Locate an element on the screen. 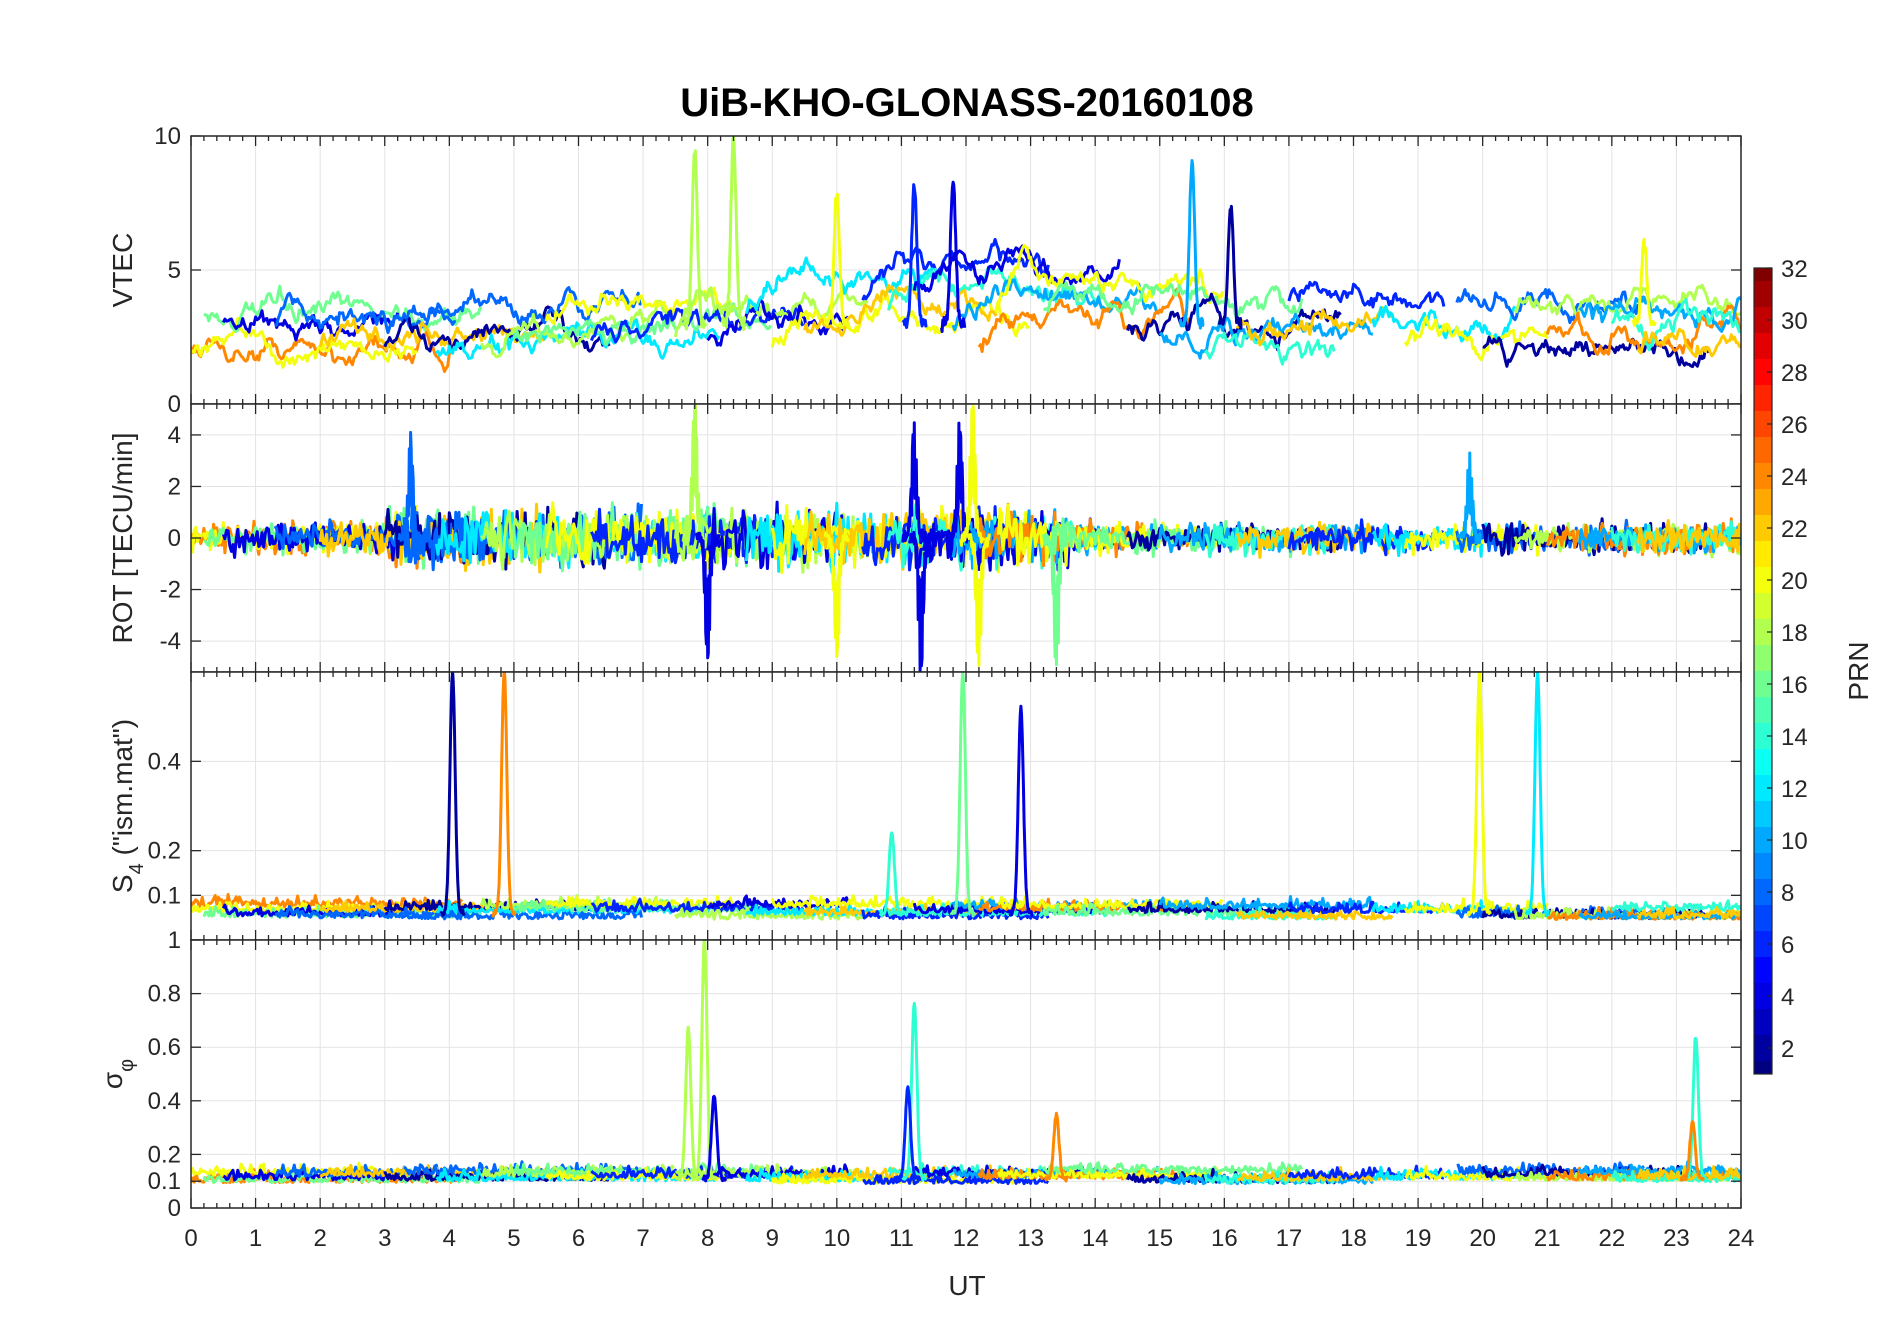 The width and height of the screenshot is (1902, 1330). x-tick-label: 17 is located at coordinates (1289, 1238).